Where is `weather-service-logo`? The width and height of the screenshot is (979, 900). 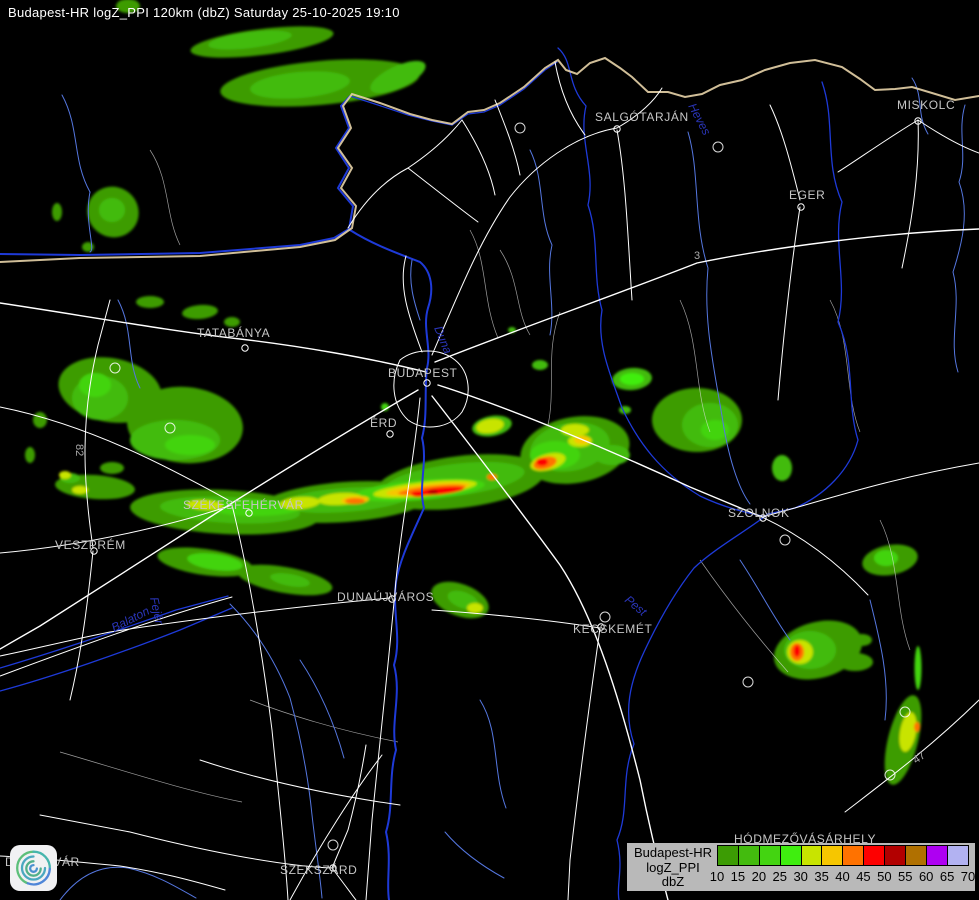 weather-service-logo is located at coordinates (33, 868).